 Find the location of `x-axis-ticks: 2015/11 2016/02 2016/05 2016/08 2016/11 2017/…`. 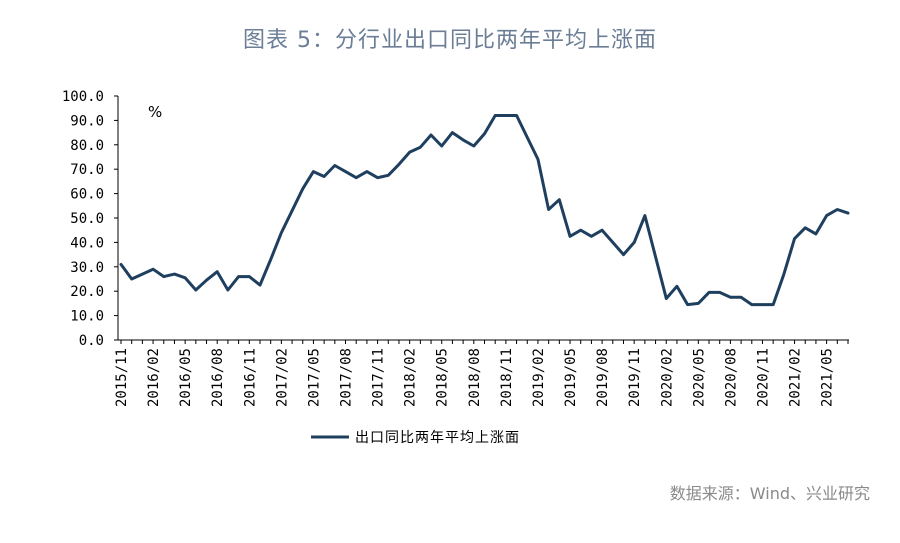

x-axis-ticks: 2015/11 2016/02 2016/05 2016/08 2016/11 2017/… is located at coordinates (481, 373).